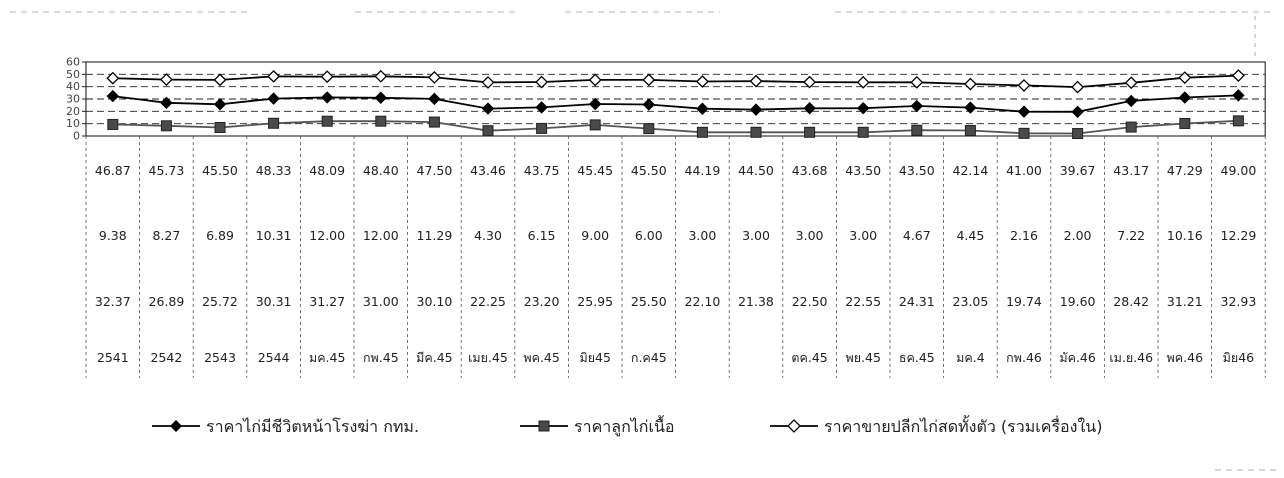 This screenshot has height=478, width=1284. I want to click on data-label: 25.50, so click(649, 301).